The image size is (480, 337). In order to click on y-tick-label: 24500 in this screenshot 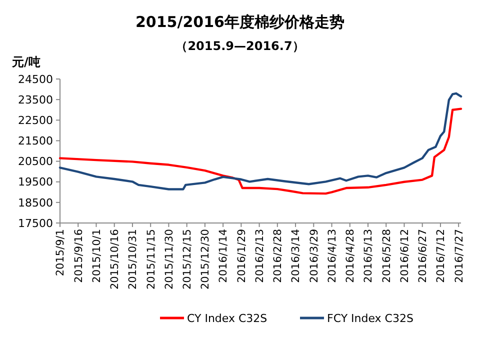, I will do `click(35, 79)`.